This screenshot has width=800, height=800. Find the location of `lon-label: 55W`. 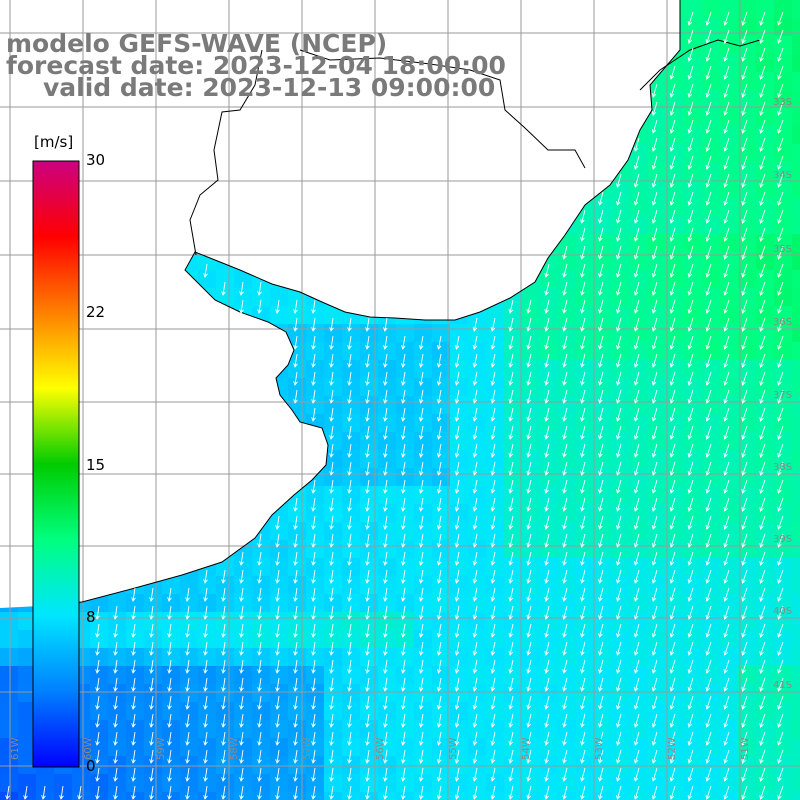

lon-label: 55W is located at coordinates (453, 748).